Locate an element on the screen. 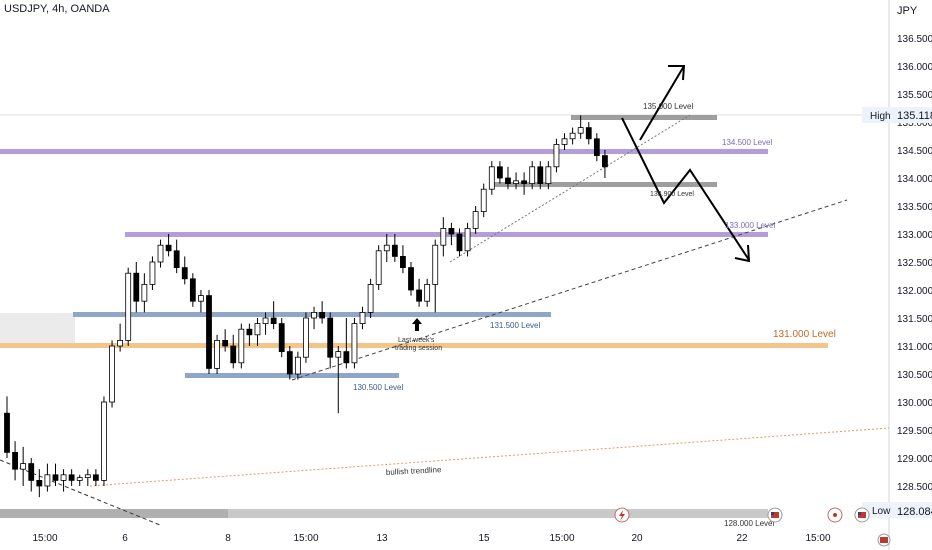 This screenshot has width=932, height=550. lightning-icon is located at coordinates (622, 515).